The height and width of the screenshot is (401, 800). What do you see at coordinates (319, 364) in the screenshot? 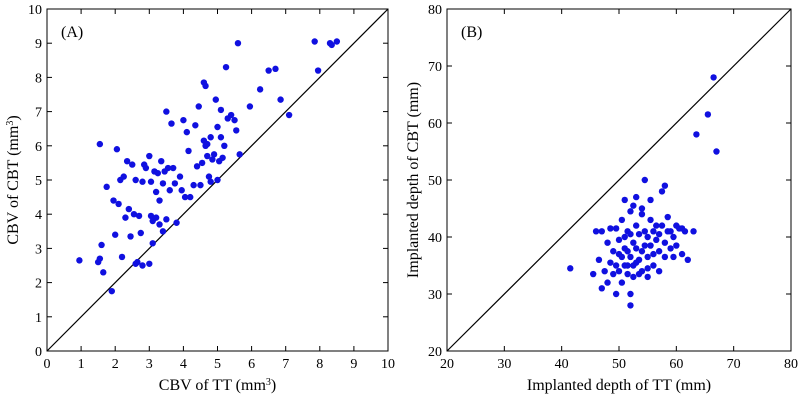
I see `panel-a-x-tick-label: 8` at bounding box center [319, 364].